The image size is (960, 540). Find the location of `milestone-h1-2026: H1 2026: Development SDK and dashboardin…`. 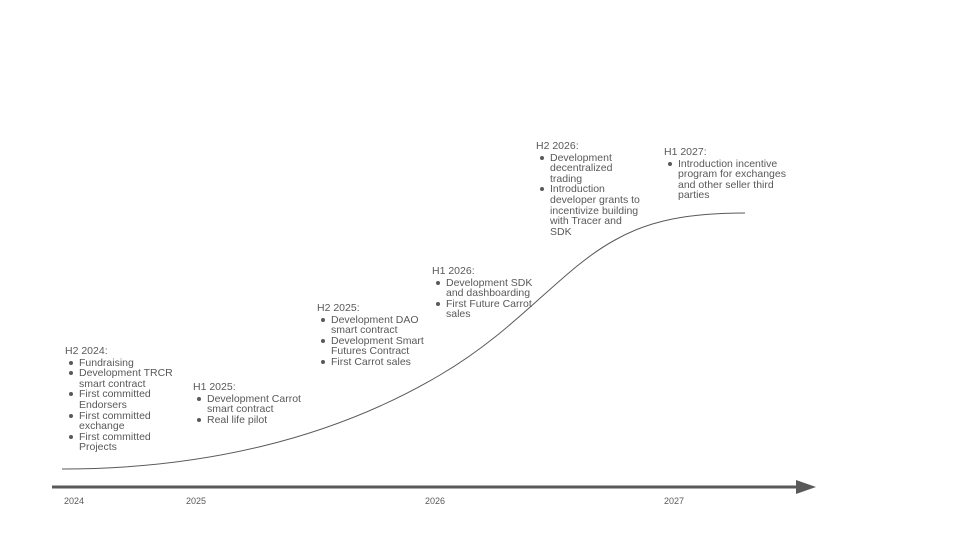

milestone-h1-2026: H1 2026: Development SDK and dashboardin… is located at coordinates (489, 293).